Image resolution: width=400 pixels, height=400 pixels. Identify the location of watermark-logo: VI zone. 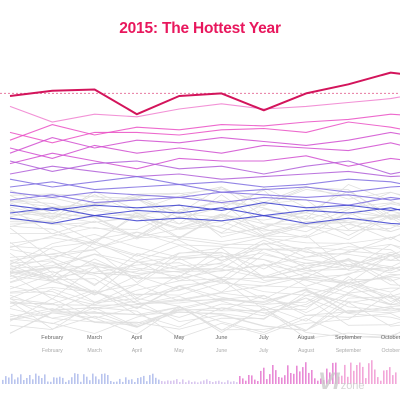
(341, 382).